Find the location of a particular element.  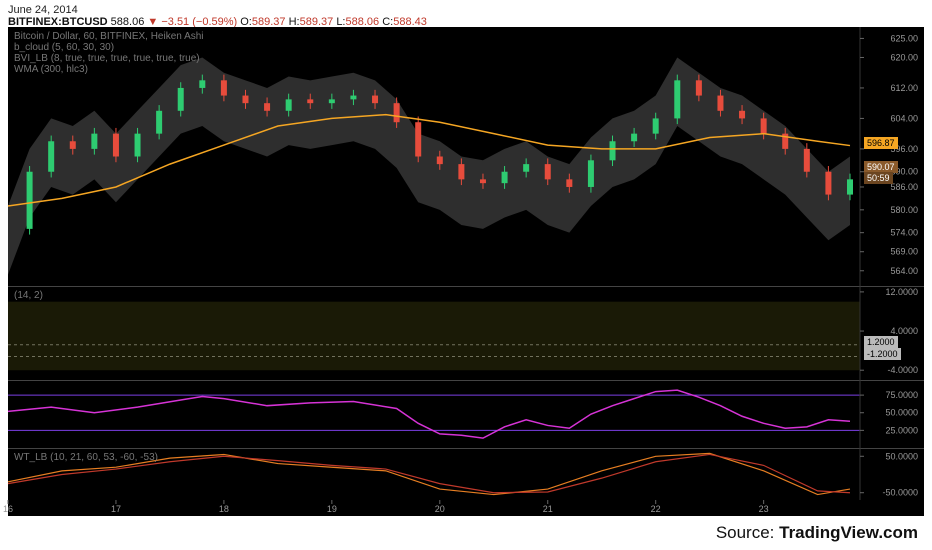

y-tick-label: 574.00 is located at coordinates (904, 233).